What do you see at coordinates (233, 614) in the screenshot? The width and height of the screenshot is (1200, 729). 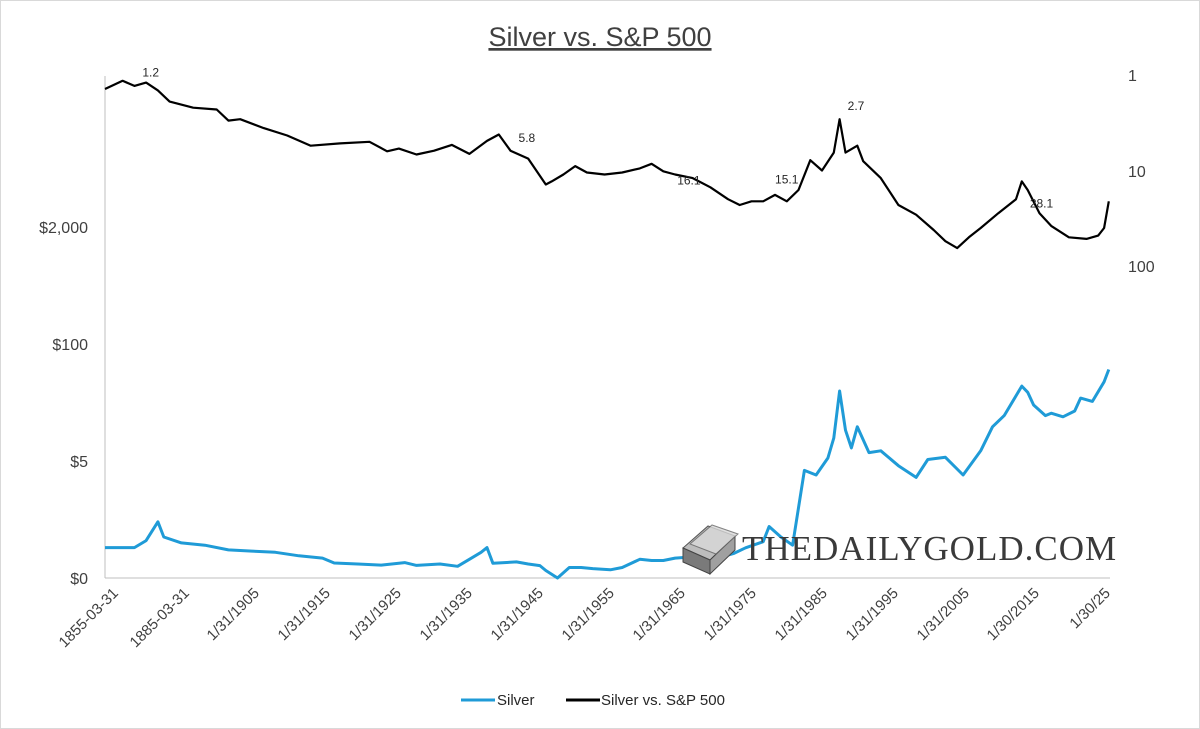 I see `x-tick-label: 1/31/1905` at bounding box center [233, 614].